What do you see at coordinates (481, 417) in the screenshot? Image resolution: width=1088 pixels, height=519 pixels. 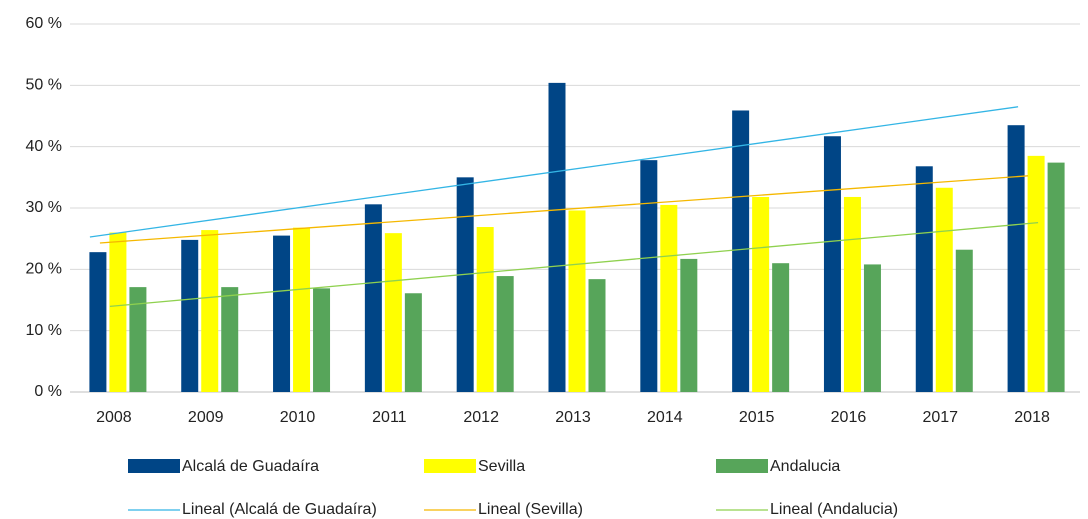 I see `x-tick-label: 2012` at bounding box center [481, 417].